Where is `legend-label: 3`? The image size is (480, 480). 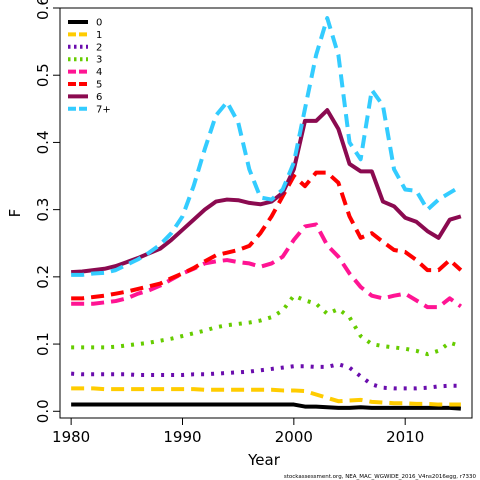
legend-label: 3 is located at coordinates (99, 60).